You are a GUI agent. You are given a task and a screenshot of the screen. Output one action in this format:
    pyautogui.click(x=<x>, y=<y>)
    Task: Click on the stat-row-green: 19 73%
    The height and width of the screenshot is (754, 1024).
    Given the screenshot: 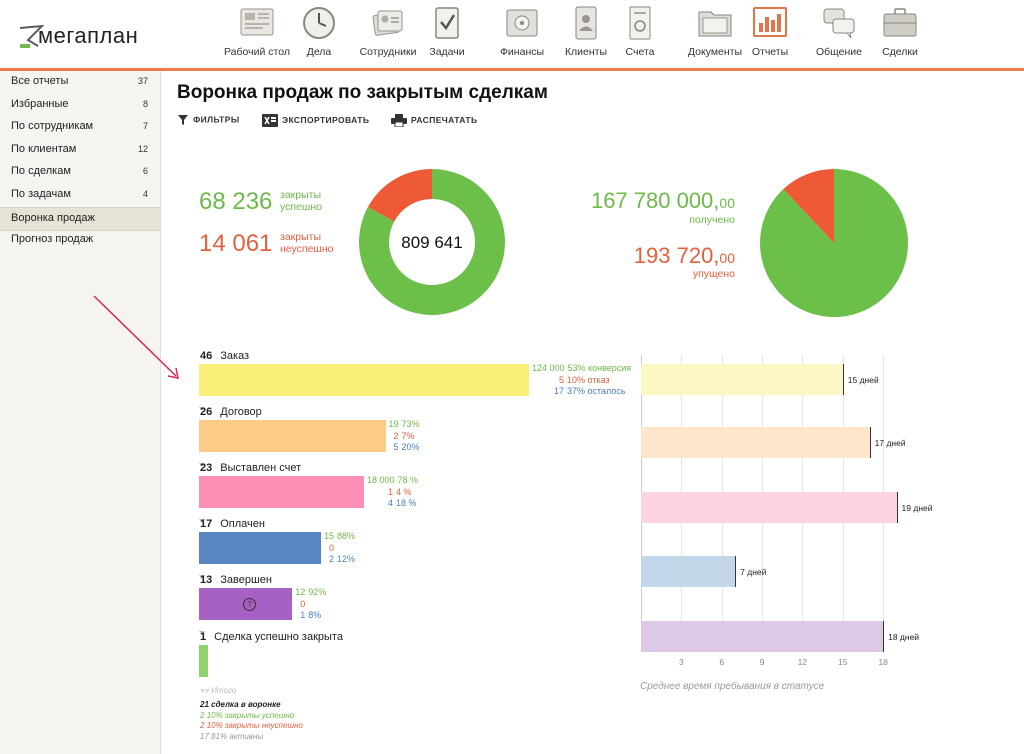 What is the action you would take?
    pyautogui.click(x=433, y=425)
    